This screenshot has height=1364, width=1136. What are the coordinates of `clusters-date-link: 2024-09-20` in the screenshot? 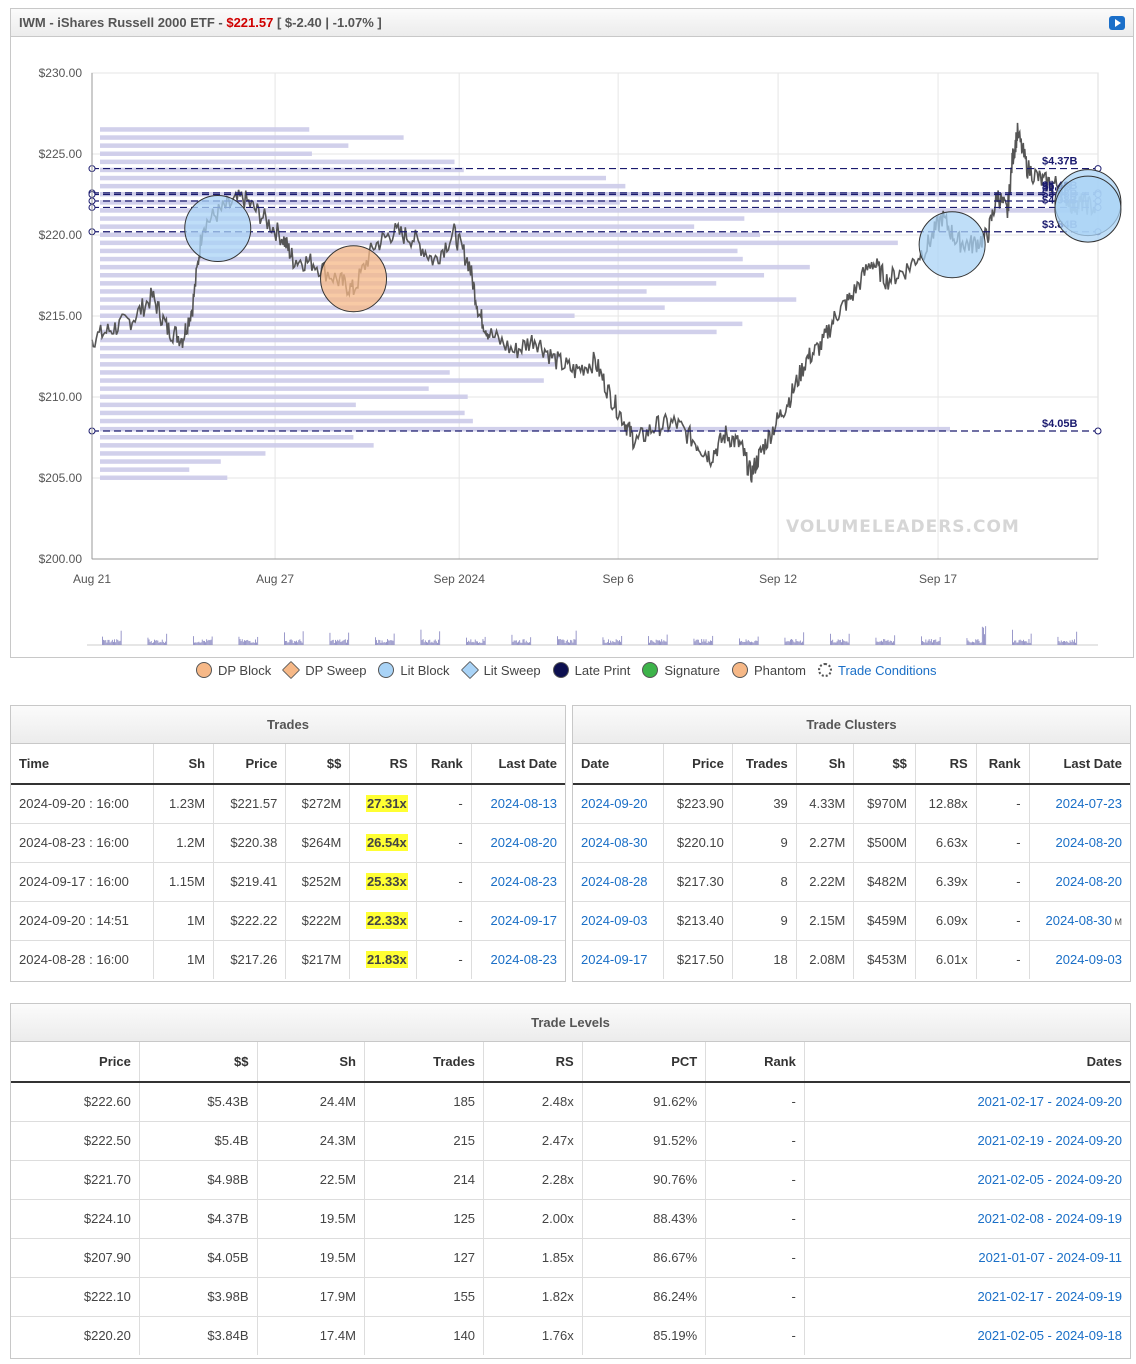 It's located at (614, 804).